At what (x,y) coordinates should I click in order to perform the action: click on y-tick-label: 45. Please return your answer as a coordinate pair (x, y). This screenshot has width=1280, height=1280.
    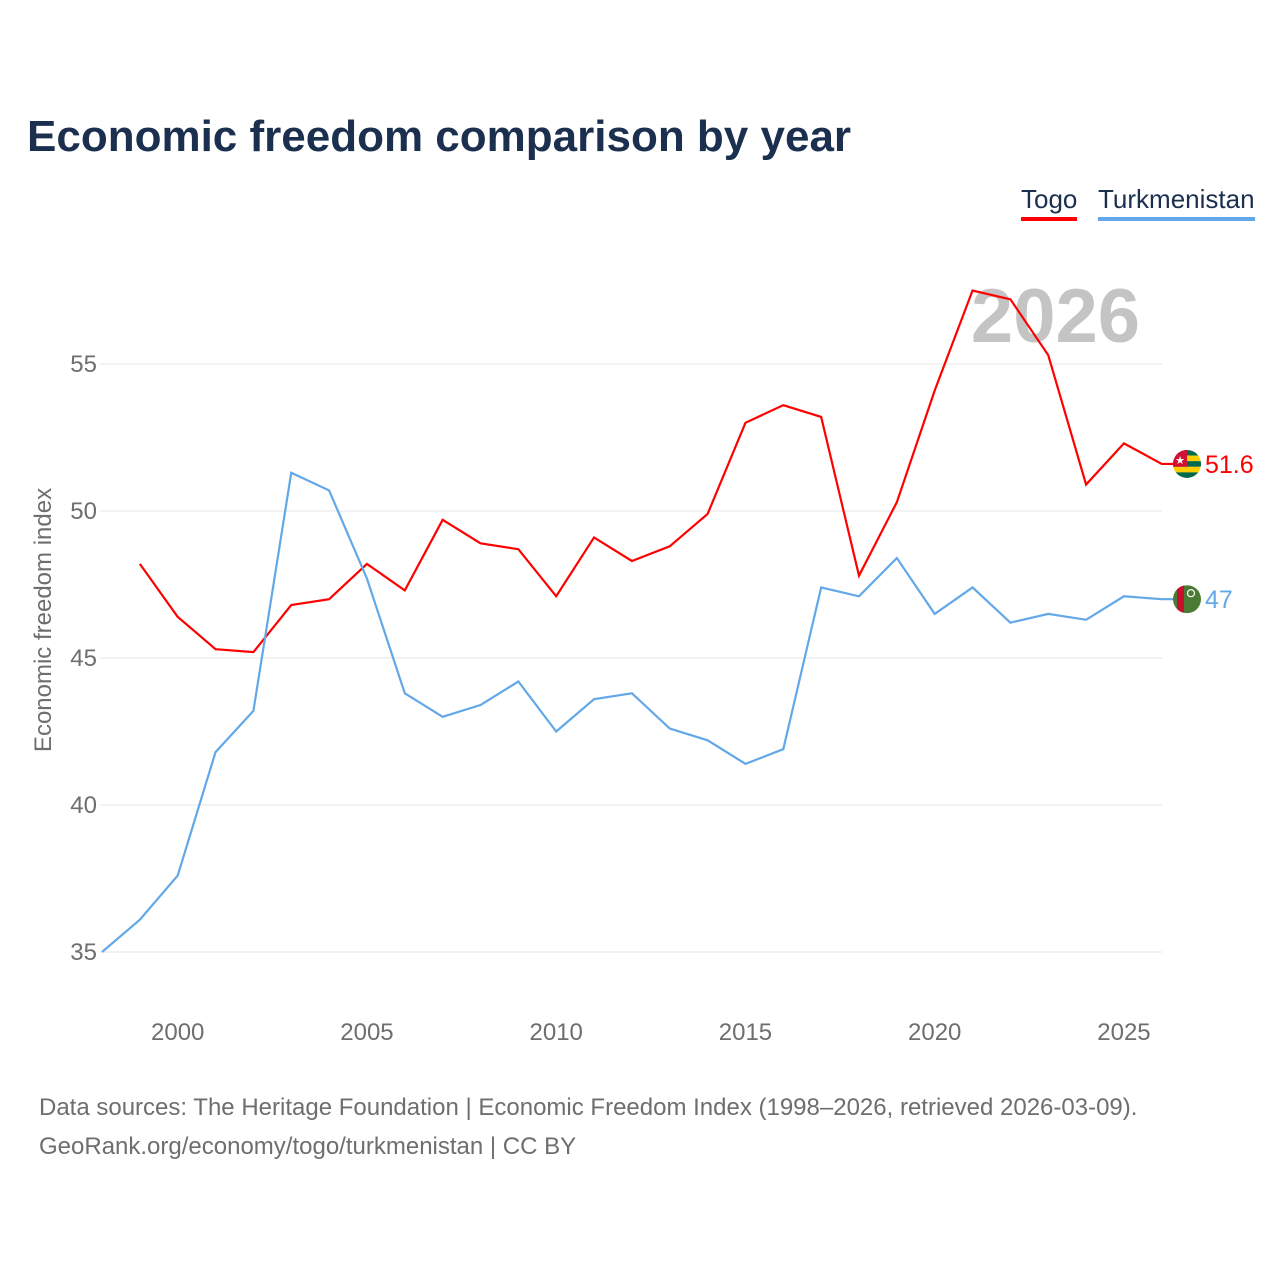
    Looking at the image, I should click on (83, 658).